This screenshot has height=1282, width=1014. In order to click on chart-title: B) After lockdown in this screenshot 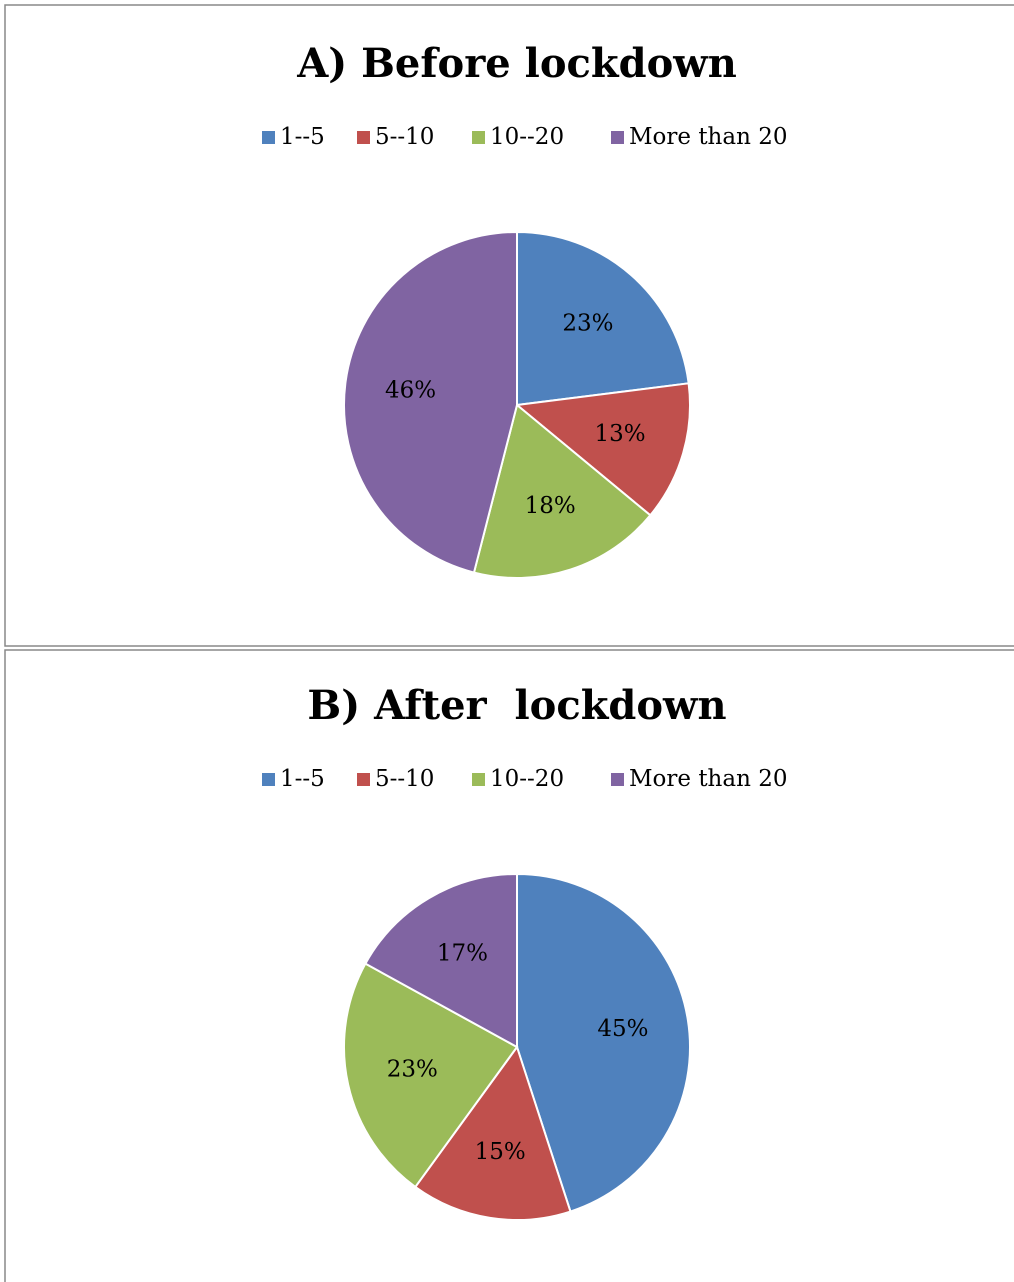, I will do `click(516, 705)`.